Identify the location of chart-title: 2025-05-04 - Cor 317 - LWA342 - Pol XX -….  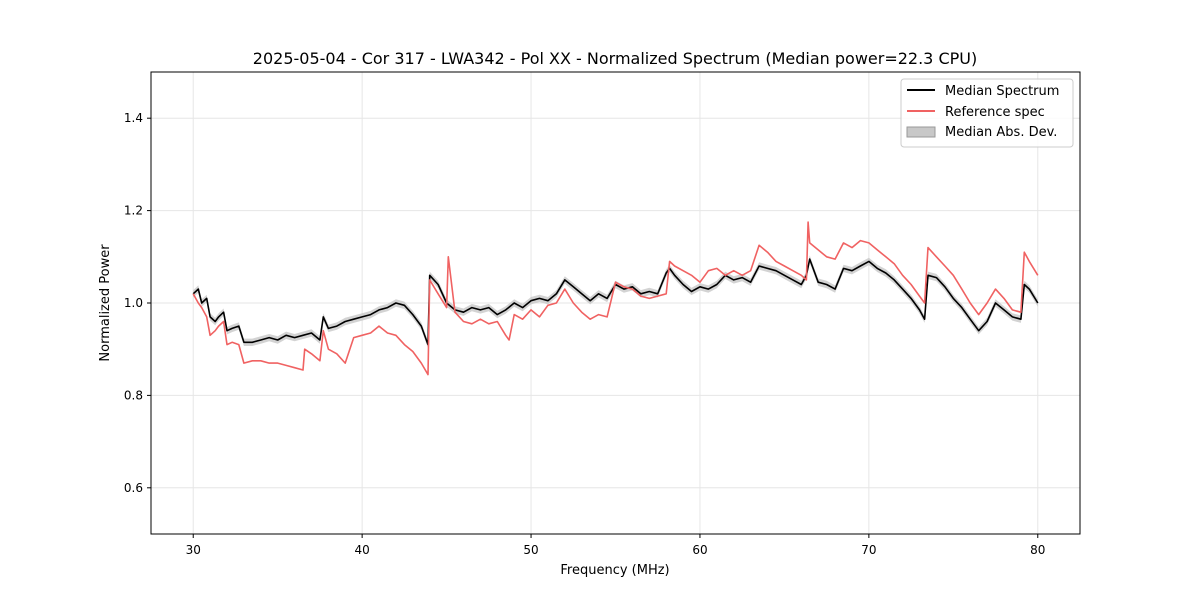
(615, 58).